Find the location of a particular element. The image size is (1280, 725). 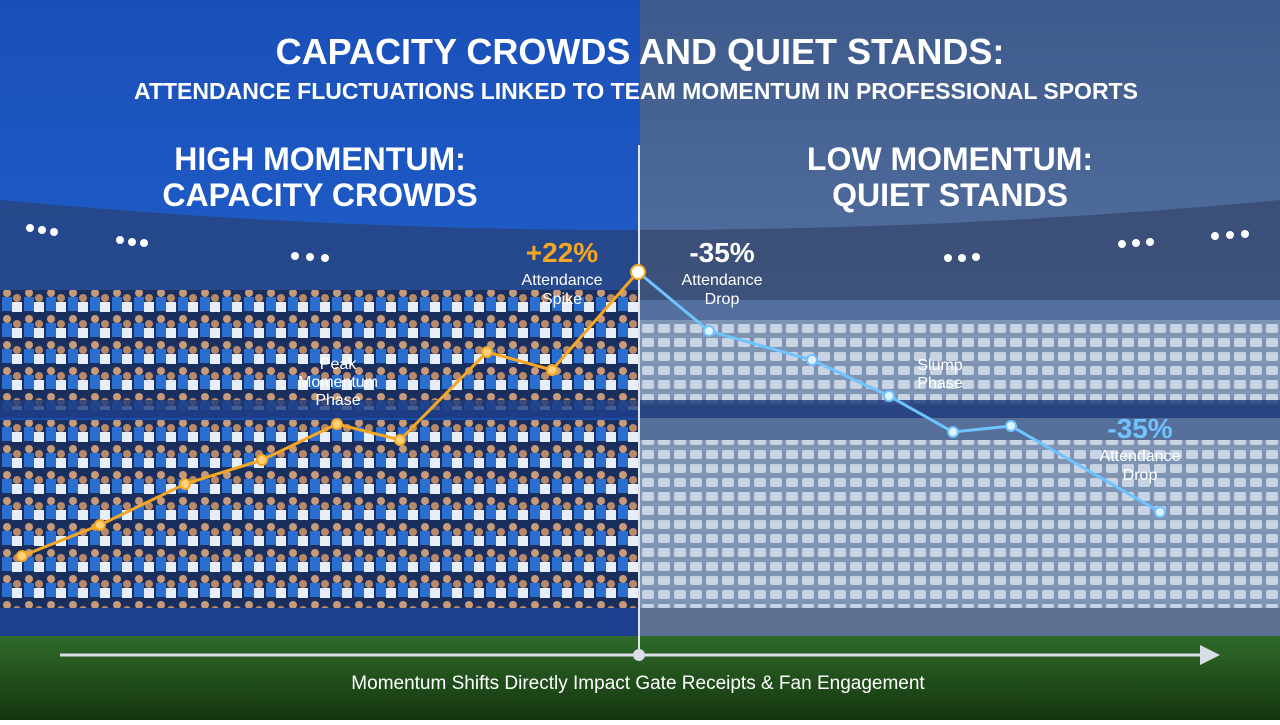

panel-heading: HIGH MOMENTUM: is located at coordinates (320, 159).